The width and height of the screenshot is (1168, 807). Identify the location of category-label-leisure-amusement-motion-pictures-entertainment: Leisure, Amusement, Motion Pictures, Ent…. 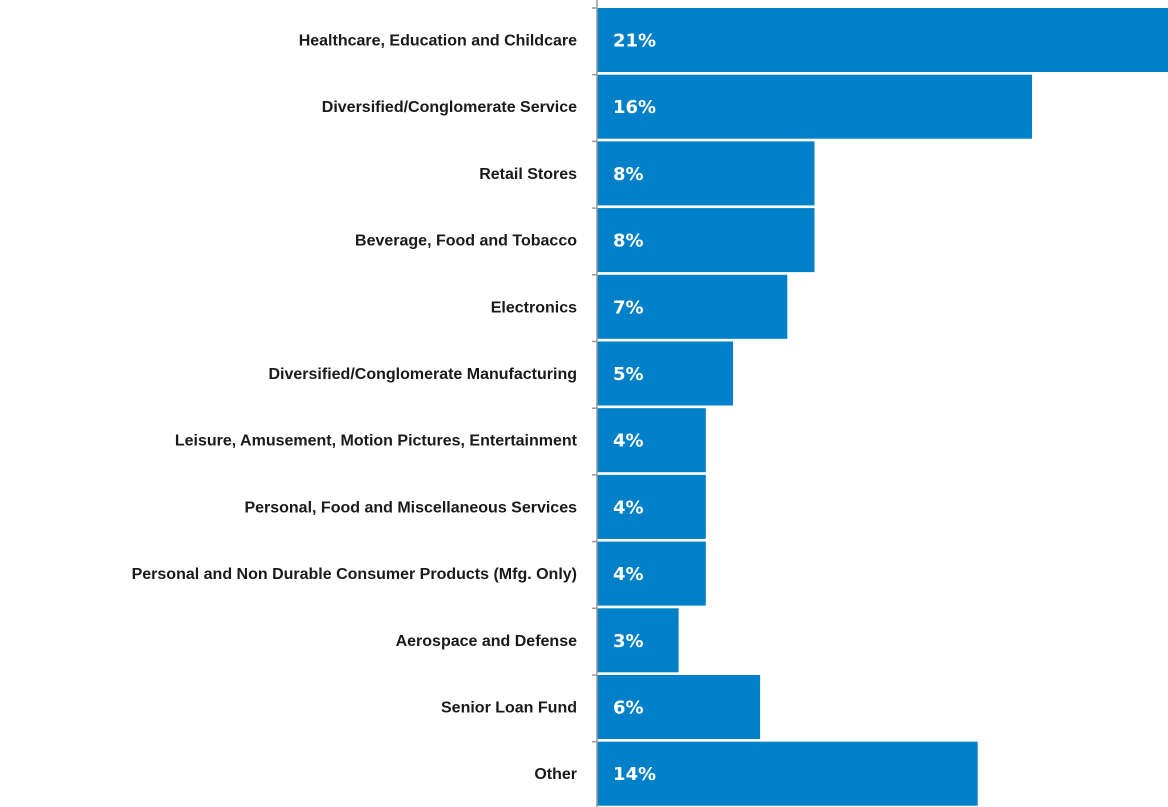
(376, 441).